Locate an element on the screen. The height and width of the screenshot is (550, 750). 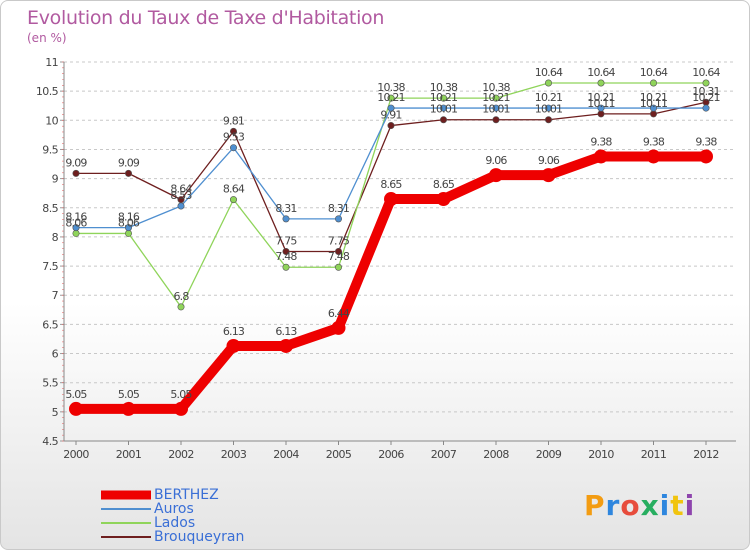
x-tick-label: 2010 is located at coordinates (601, 454).